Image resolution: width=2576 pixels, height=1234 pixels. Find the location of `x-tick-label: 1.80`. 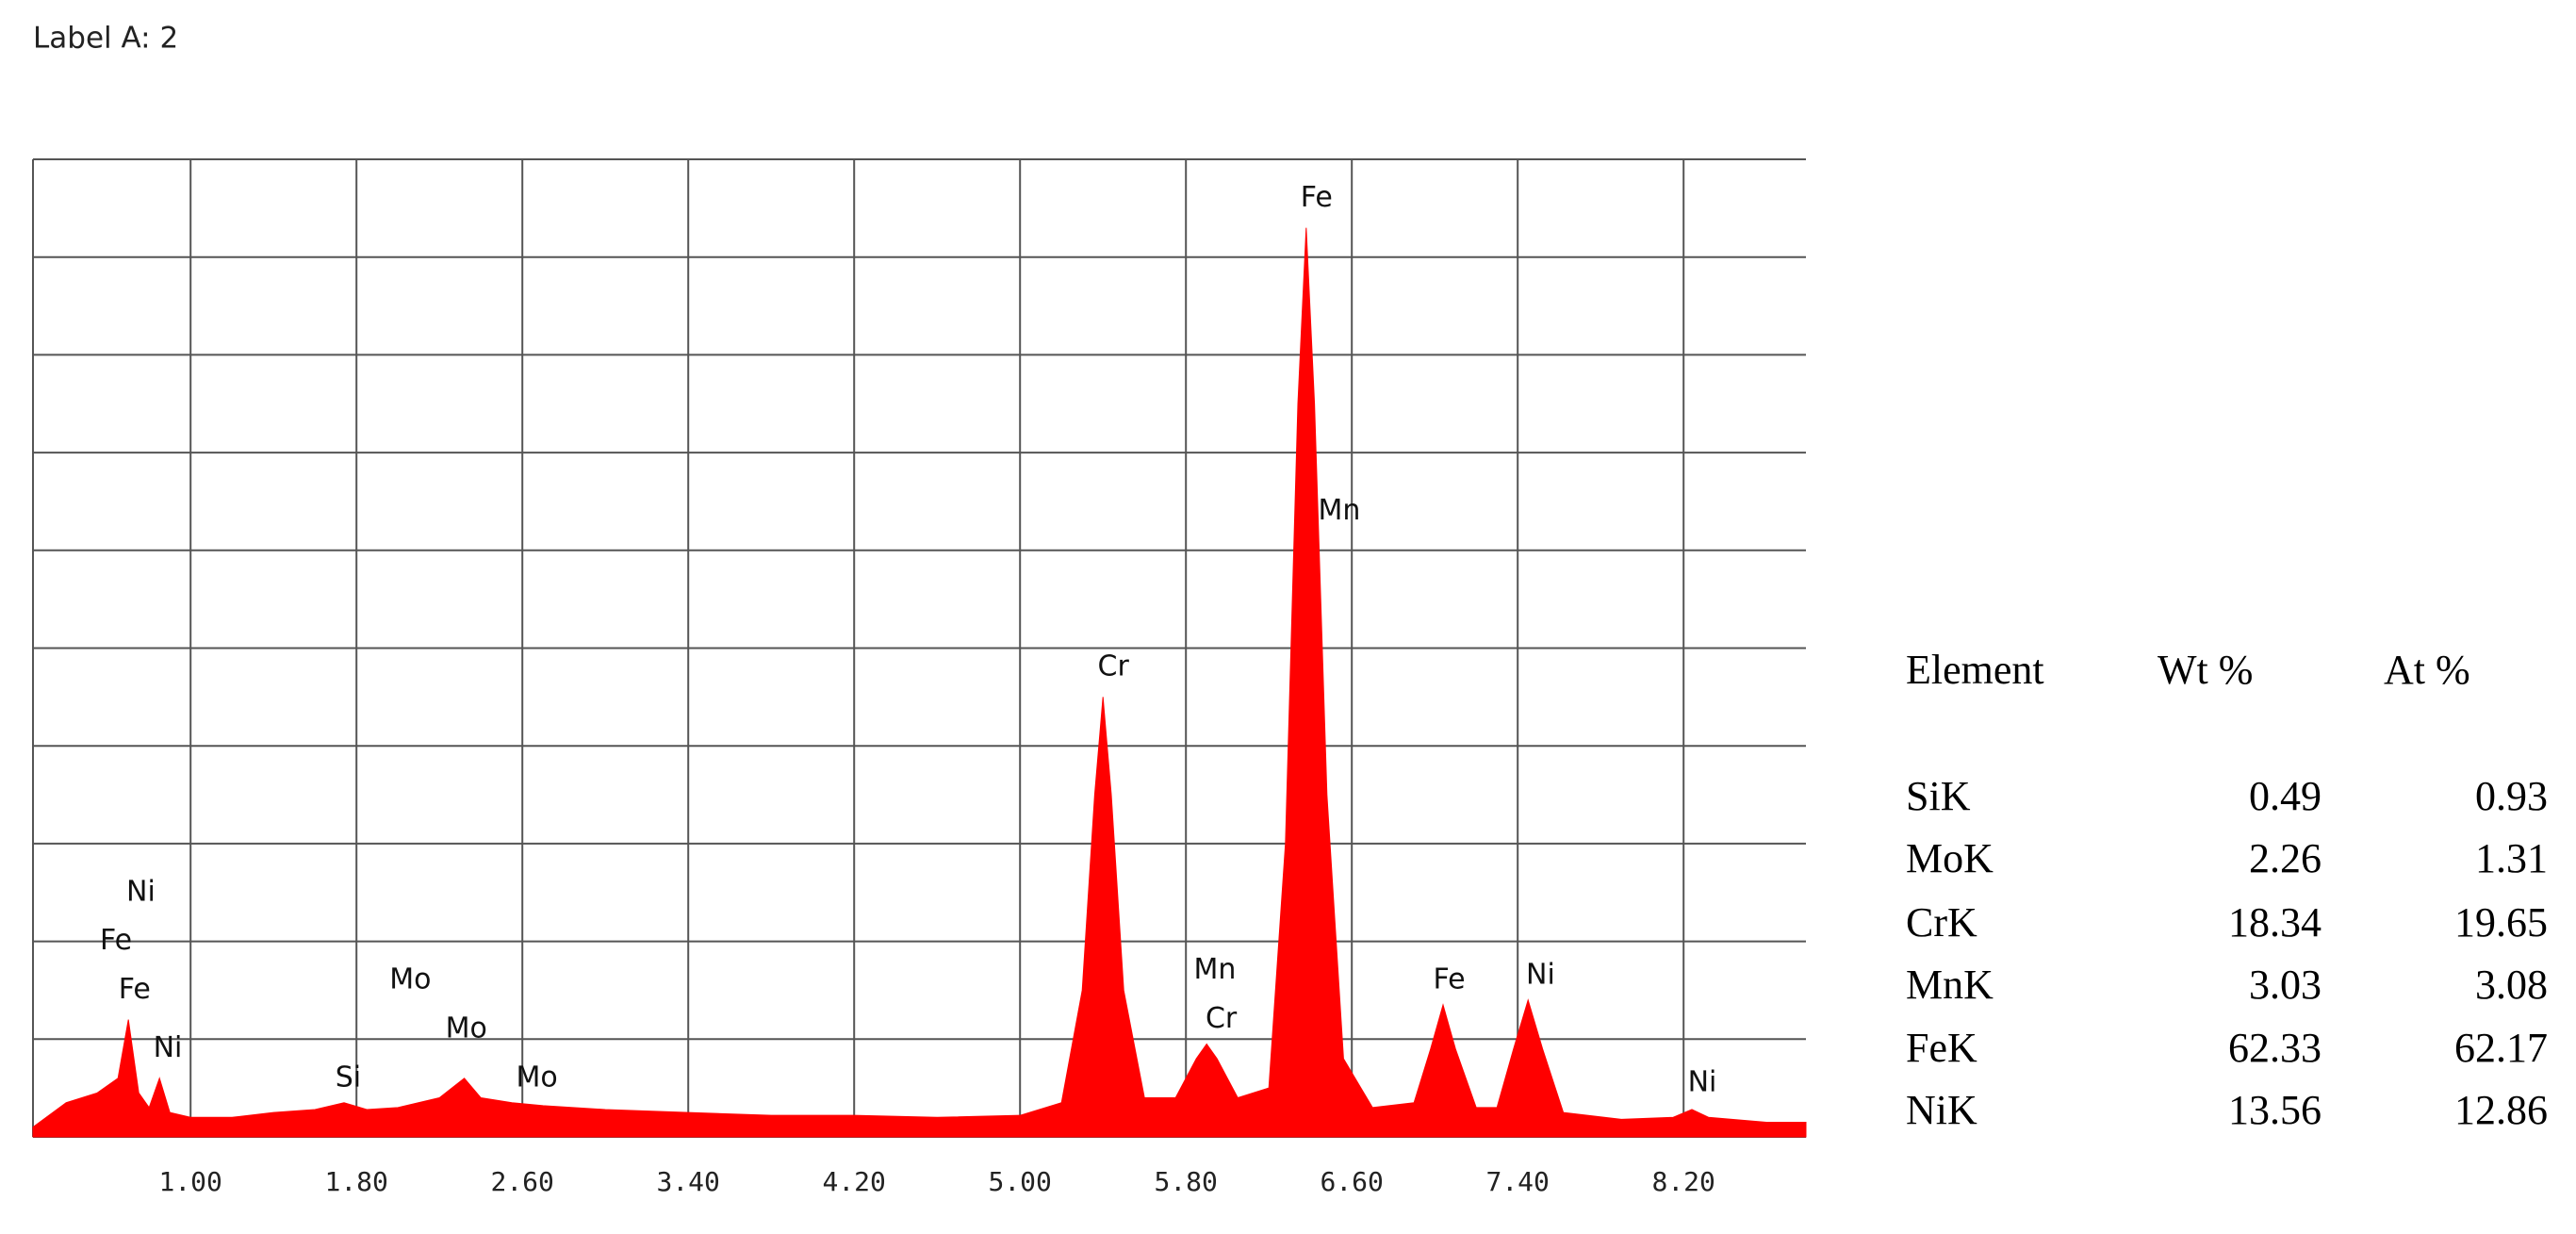

x-tick-label: 1.80 is located at coordinates (355, 1181).